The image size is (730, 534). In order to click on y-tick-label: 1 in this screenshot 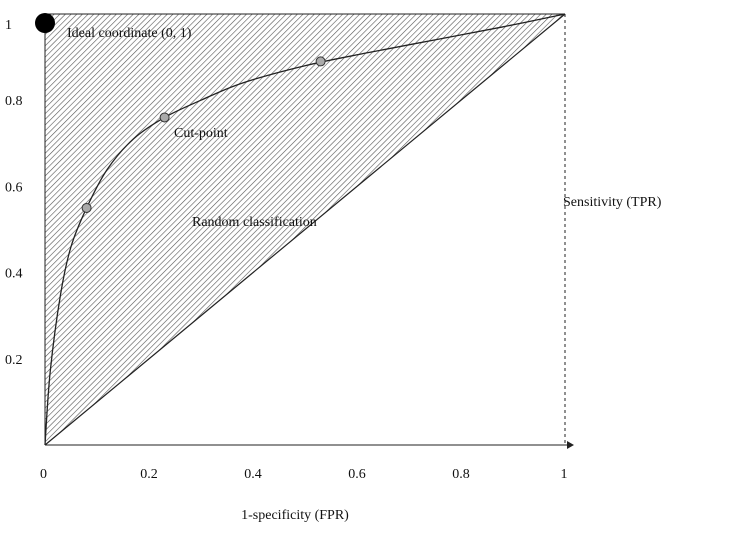, I will do `click(8, 25)`.